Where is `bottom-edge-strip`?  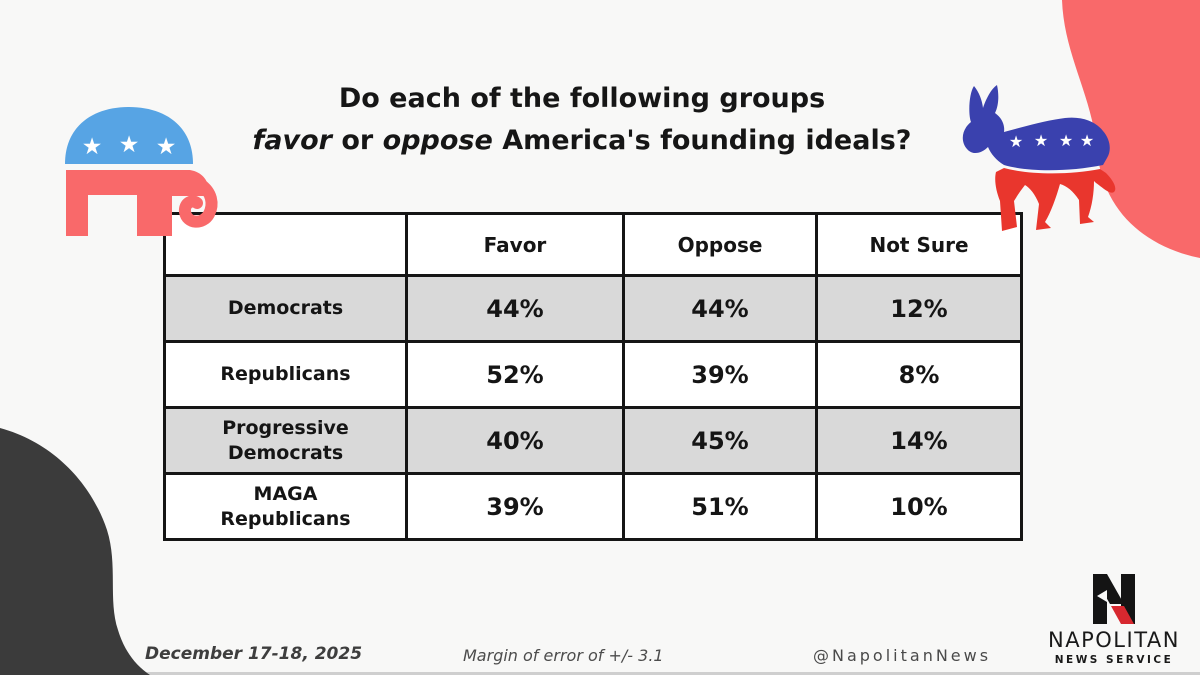 bottom-edge-strip is located at coordinates (600, 673).